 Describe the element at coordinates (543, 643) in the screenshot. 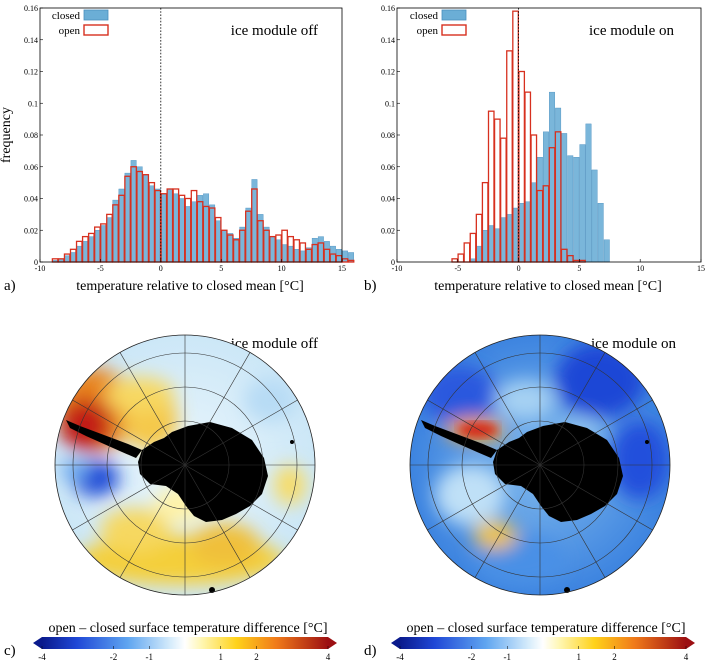

I see `colorbar-ramp-d` at that location.